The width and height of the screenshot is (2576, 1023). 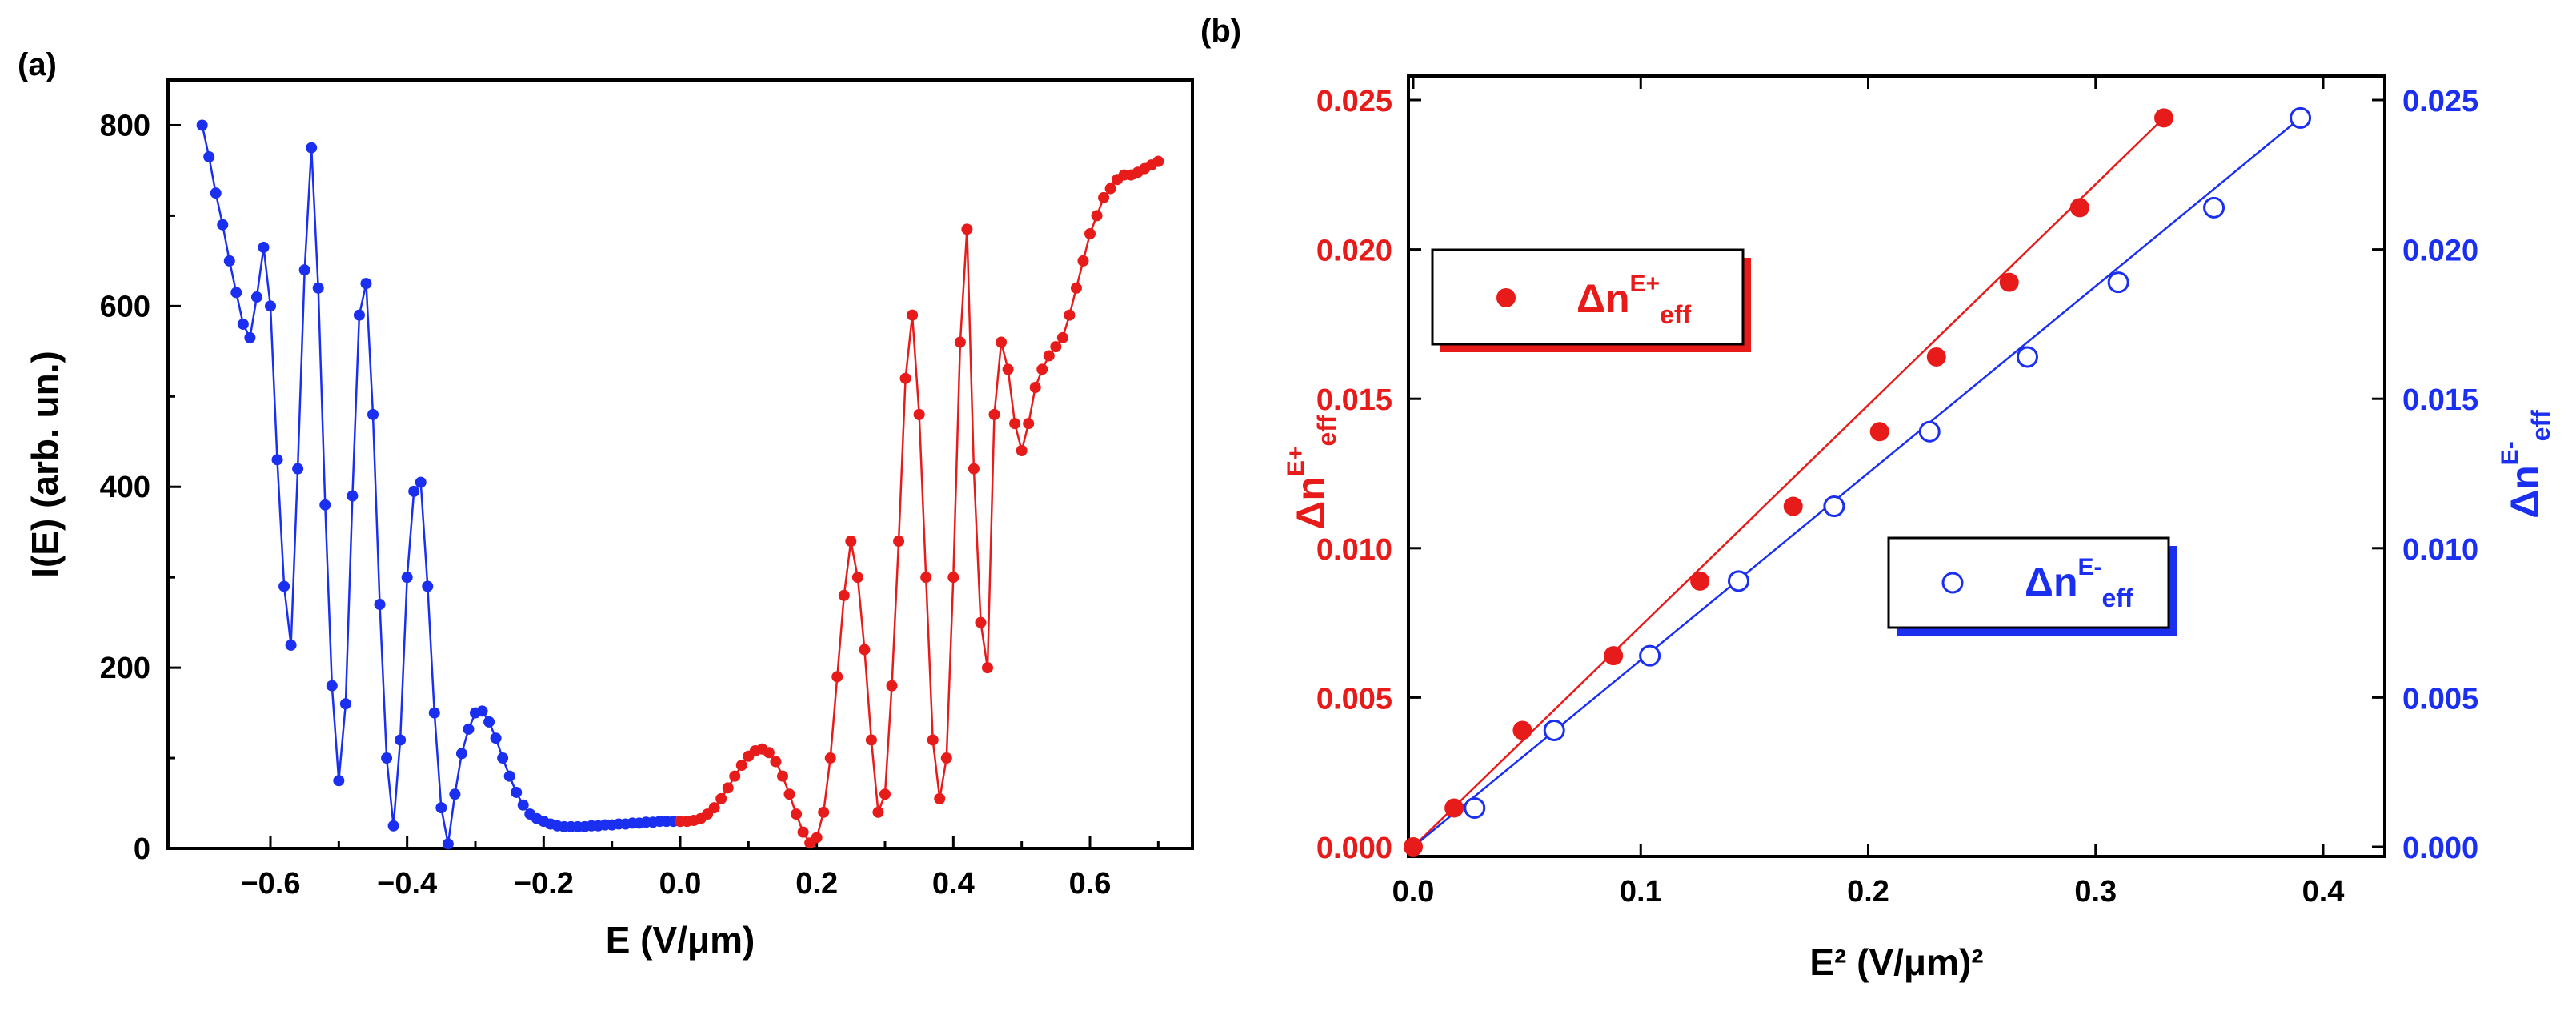 I want to click on panel-b-right-y-tick-label: 0.005, so click(x=2440, y=699).